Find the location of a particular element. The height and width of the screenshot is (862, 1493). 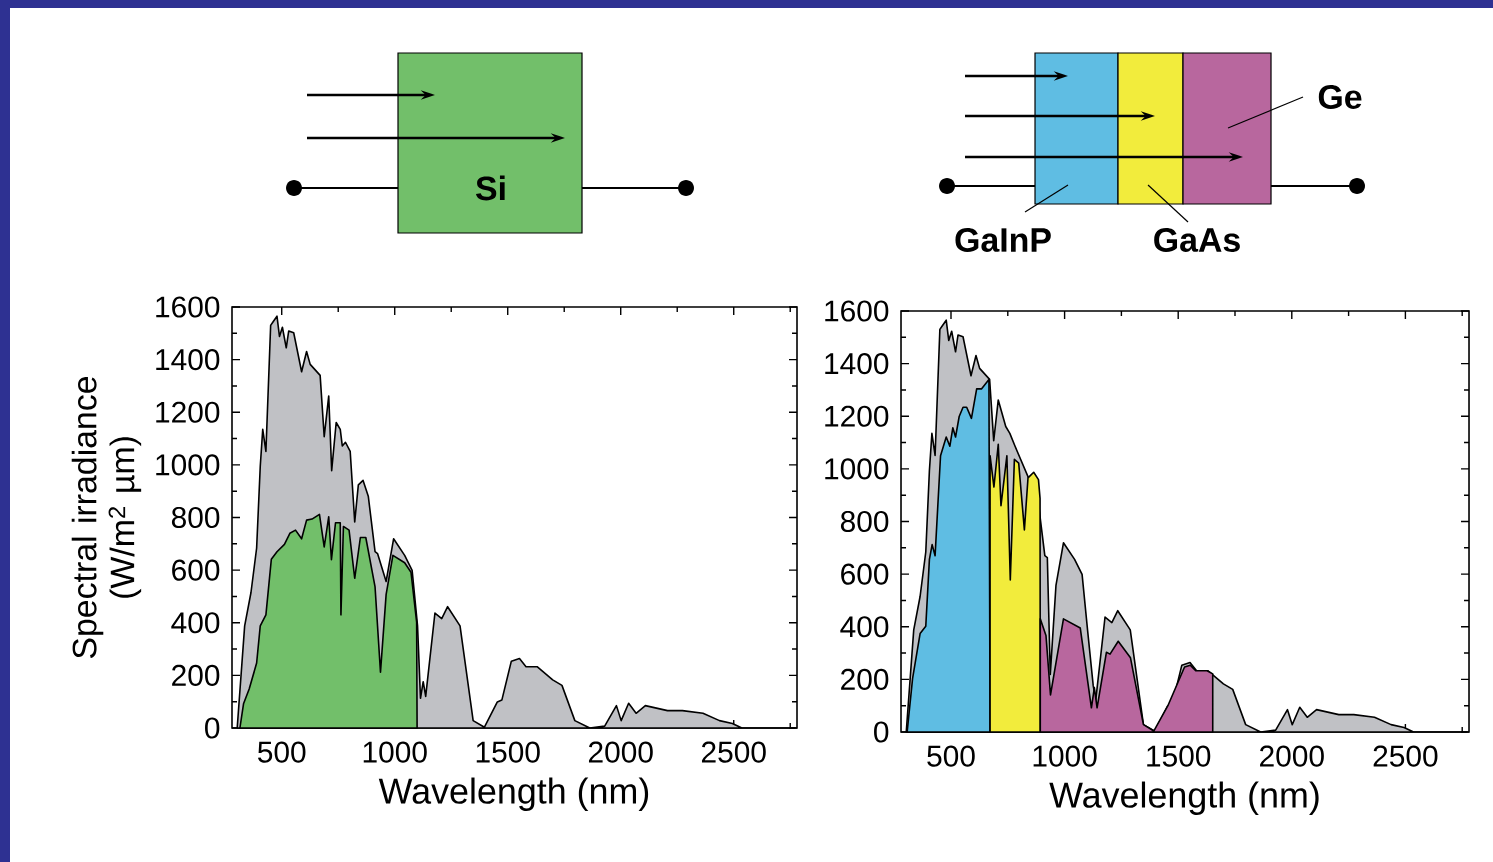

text: GaInP is located at coordinates (1003, 240).